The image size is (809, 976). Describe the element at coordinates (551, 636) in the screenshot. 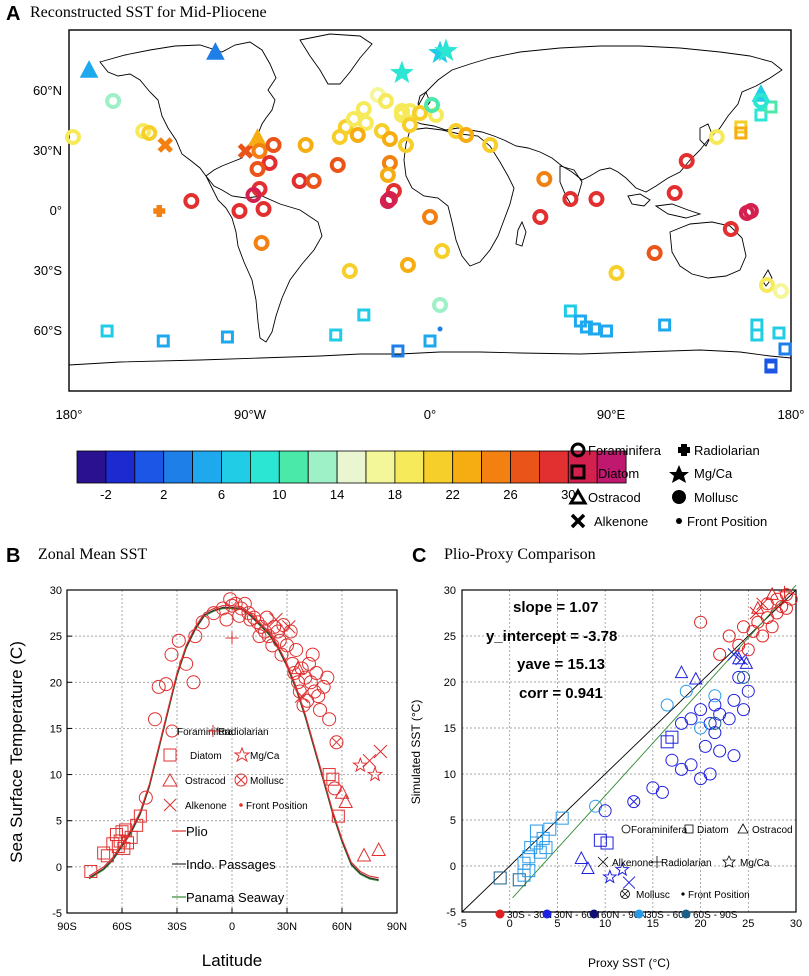

I see `stat-intercept: y_intercept = -3.78` at that location.